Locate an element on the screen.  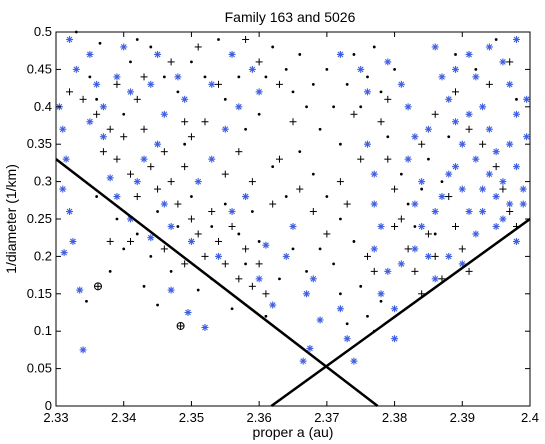
chart-title: Family 163 and 5026 is located at coordinates (290, 17).